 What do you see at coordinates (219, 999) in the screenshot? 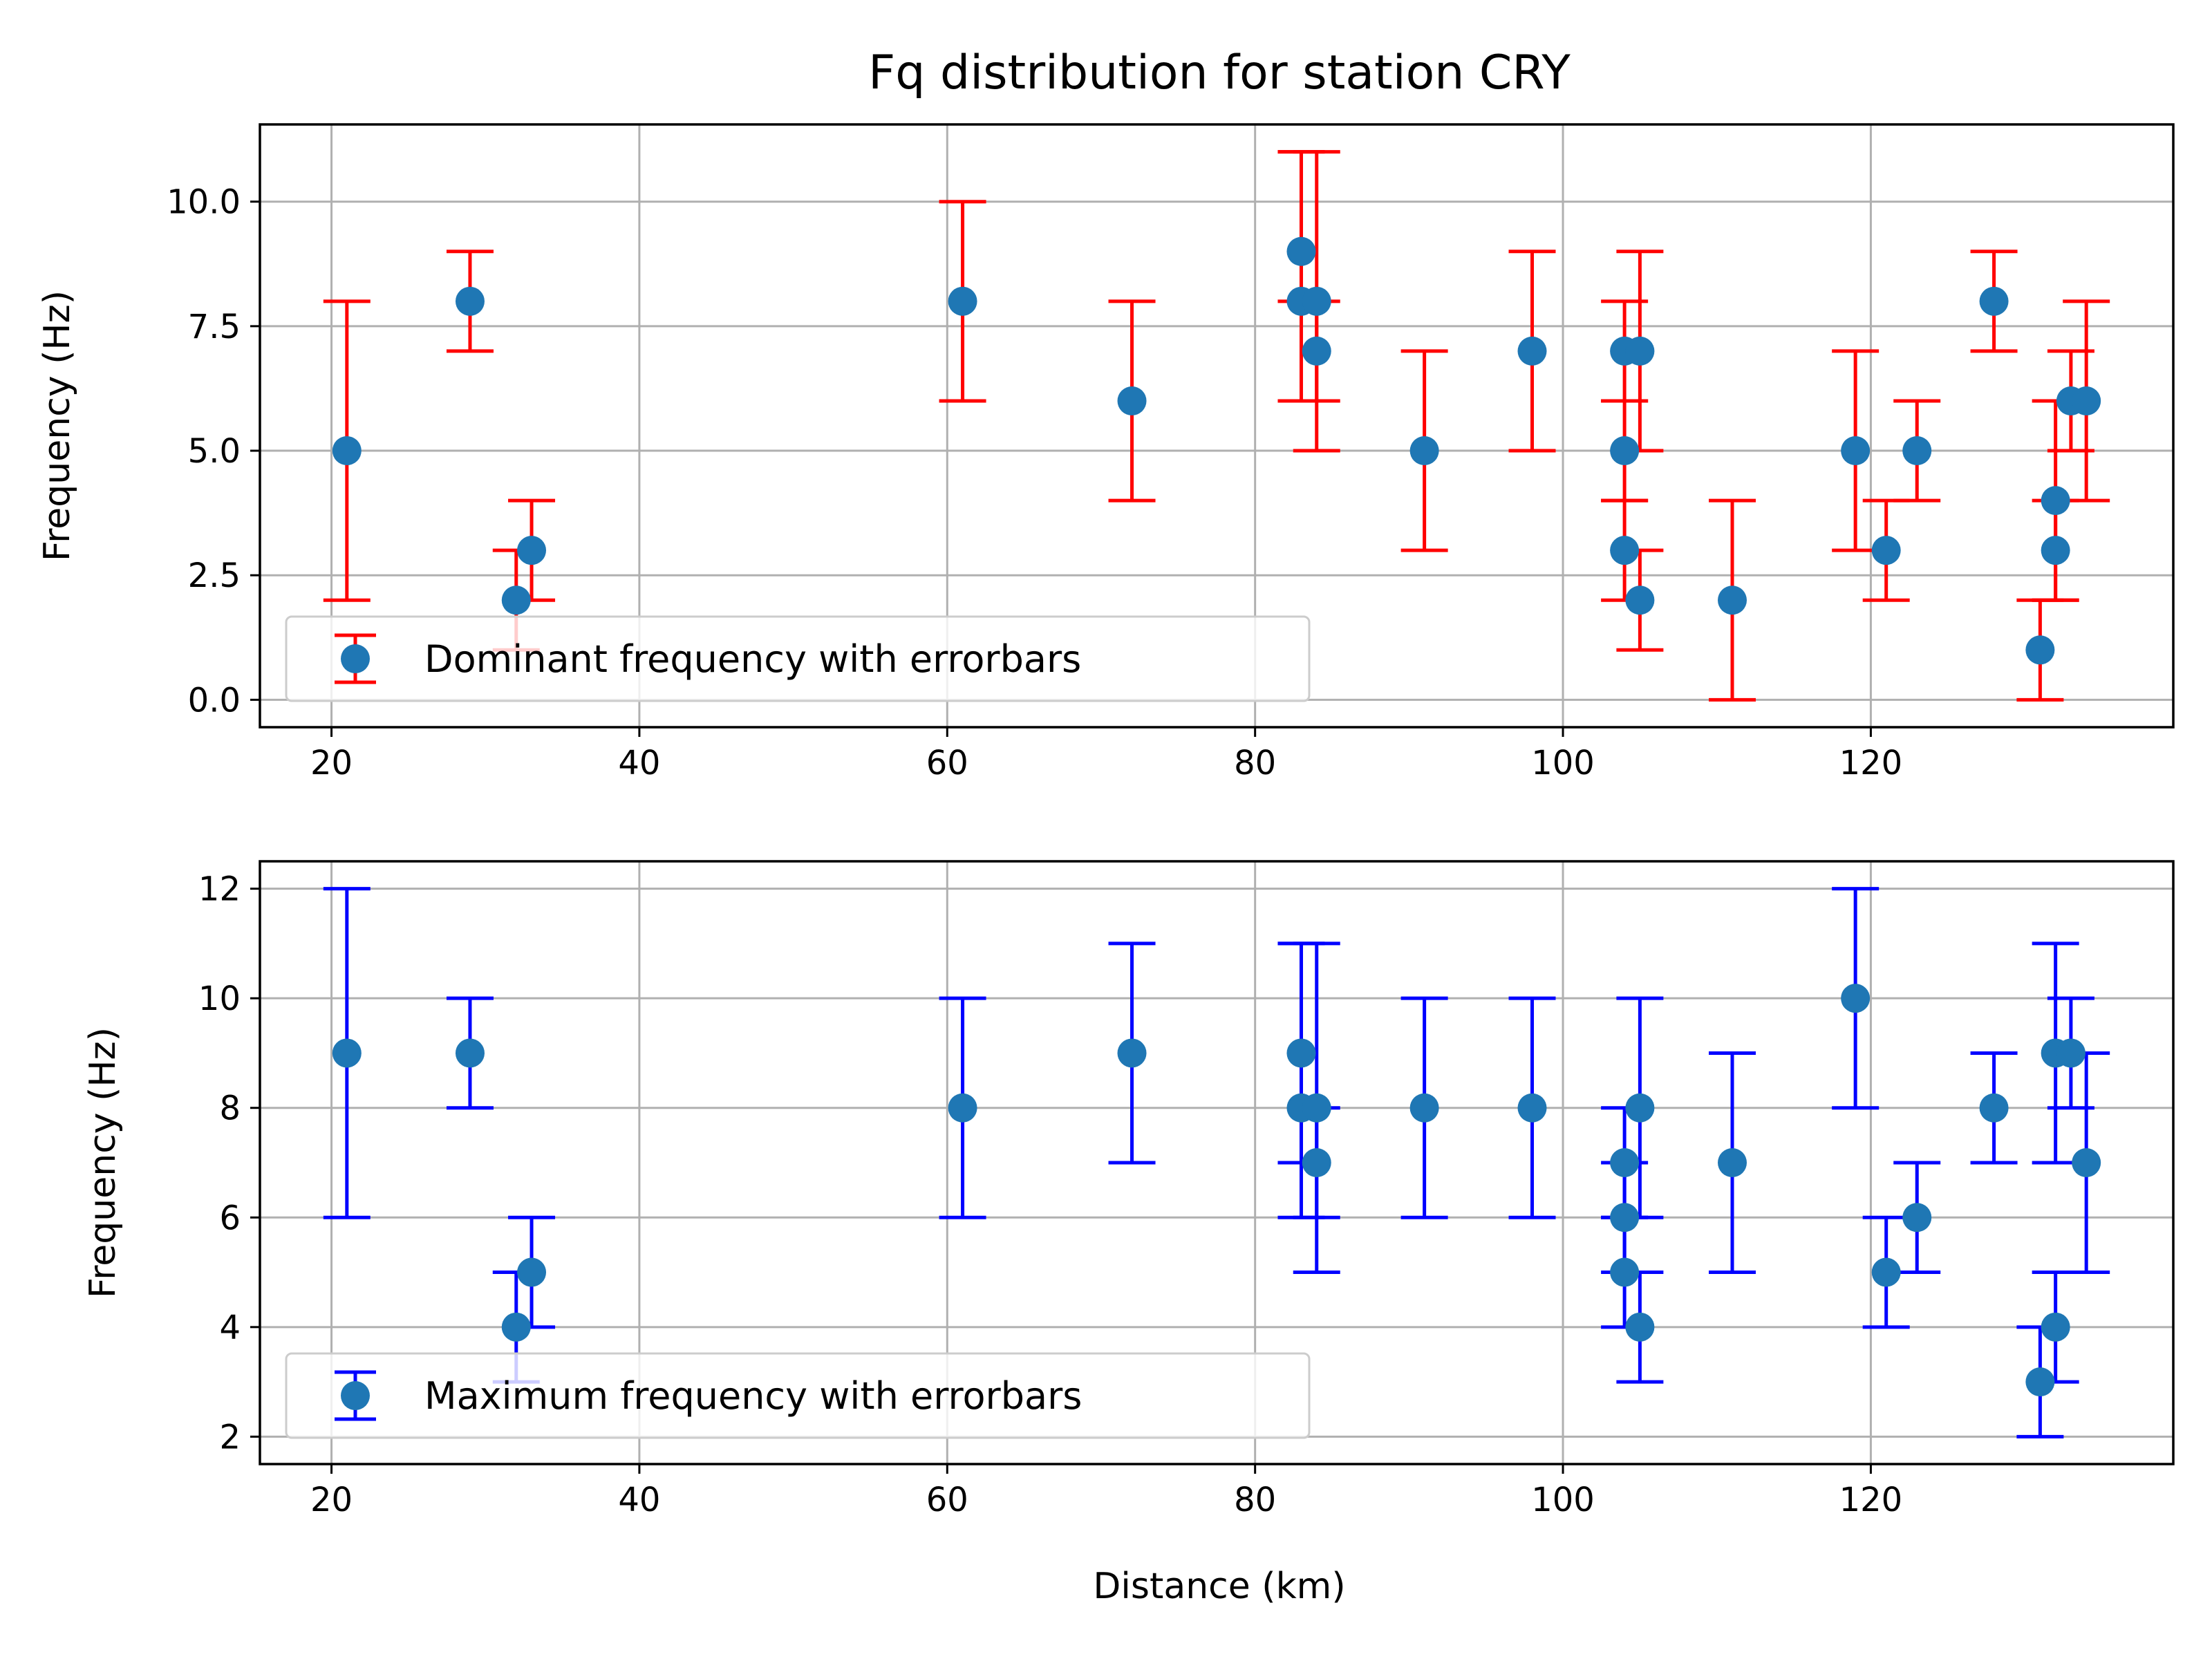
I see `y-tick-label: 10` at bounding box center [219, 999].